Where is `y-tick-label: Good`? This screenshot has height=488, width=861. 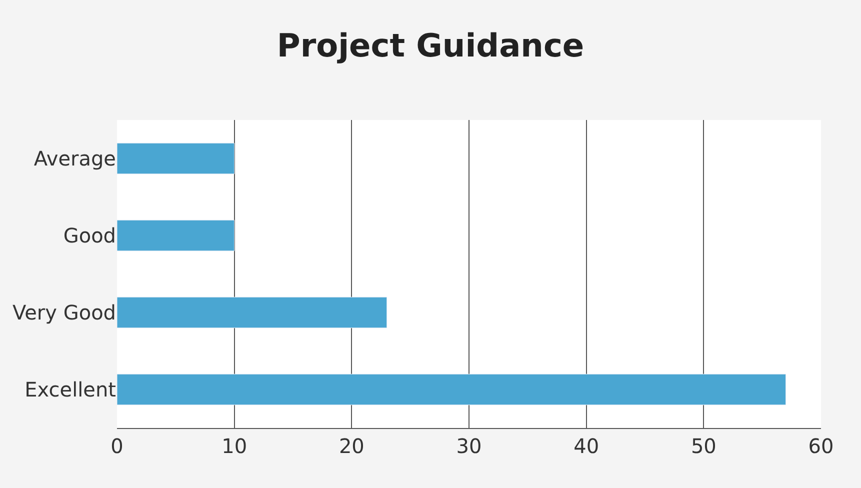 y-tick-label: Good is located at coordinates (89, 236).